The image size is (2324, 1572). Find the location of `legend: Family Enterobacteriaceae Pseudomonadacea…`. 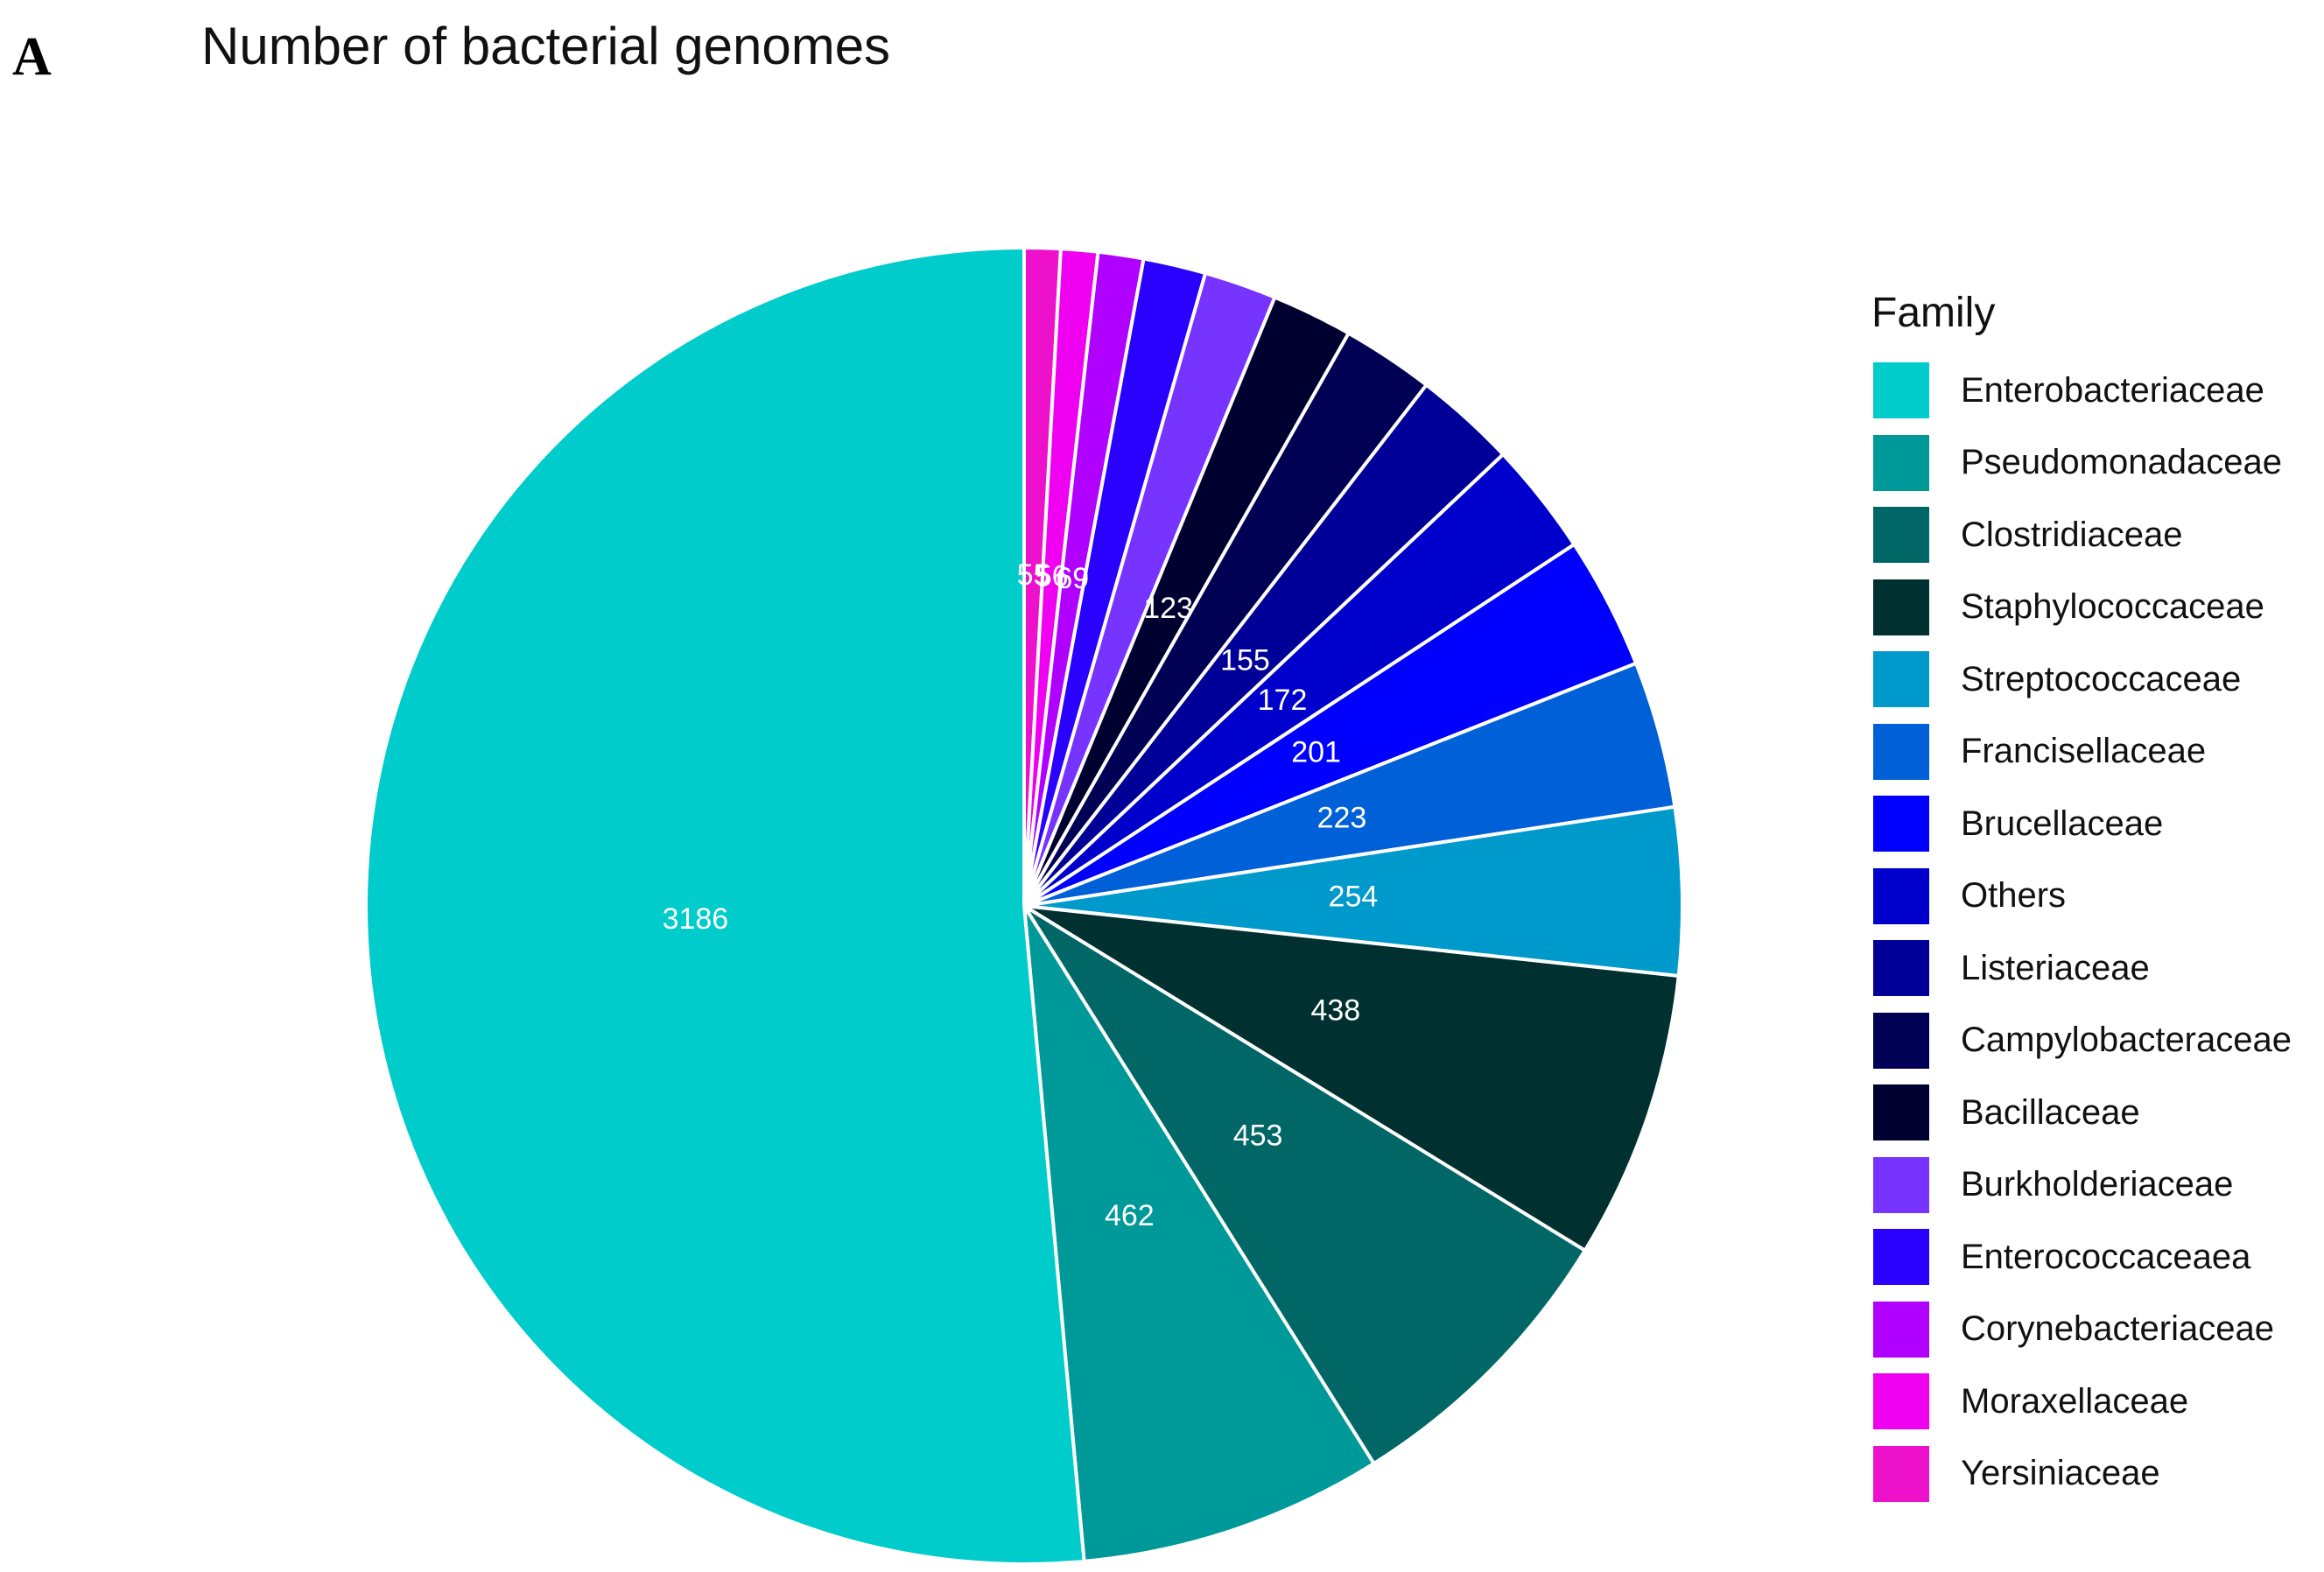

legend: Family Enterobacteriaceae Pseudomonadacea… is located at coordinates (2081, 899).